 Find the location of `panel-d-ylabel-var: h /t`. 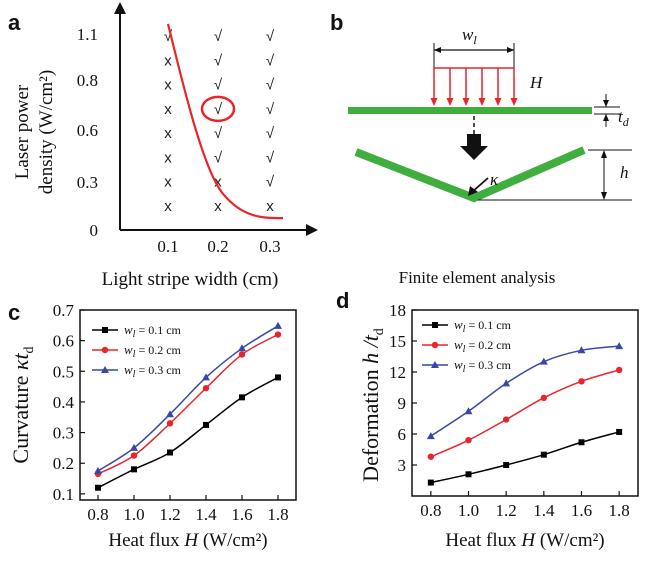

panel-d-ylabel-var: h /t is located at coordinates (370, 349).